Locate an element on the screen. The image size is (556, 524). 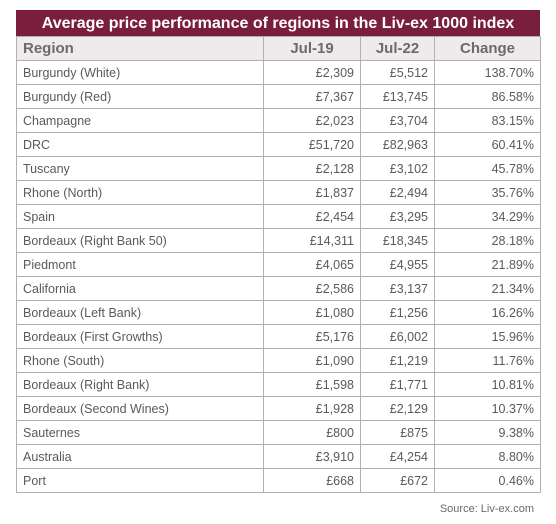
table-row: Bordeaux (Right Bank) £1,598 £1,771 10.81% is located at coordinates (278, 384).